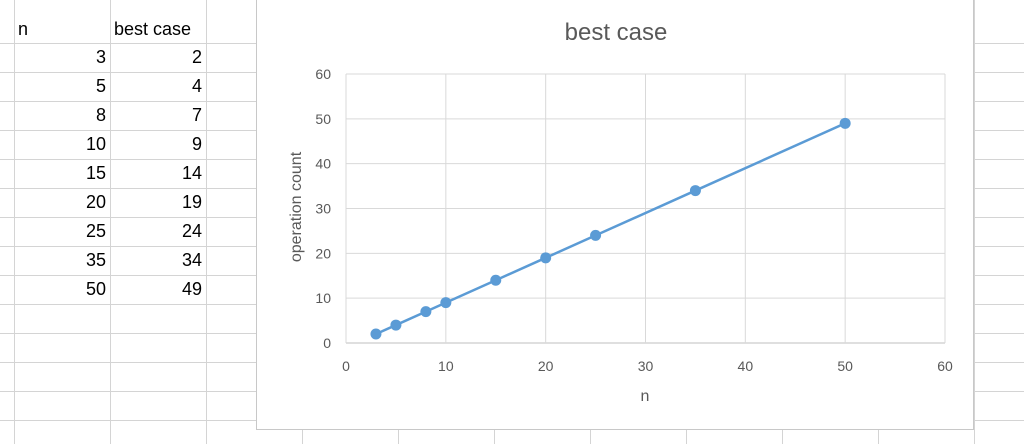  Describe the element at coordinates (191, 260) in the screenshot. I see `cell-best-case: 34` at that location.